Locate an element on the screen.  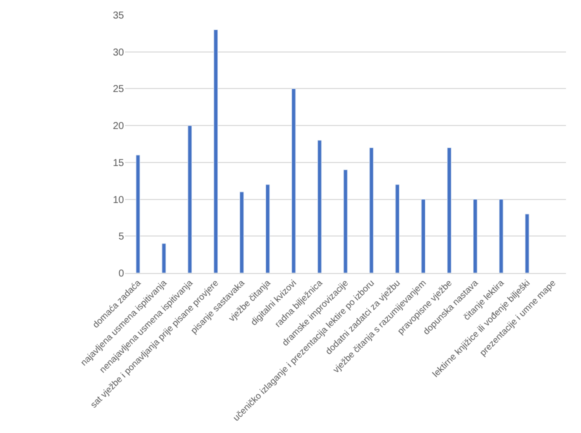
y-tick-label: 5 is located at coordinates (121, 237).